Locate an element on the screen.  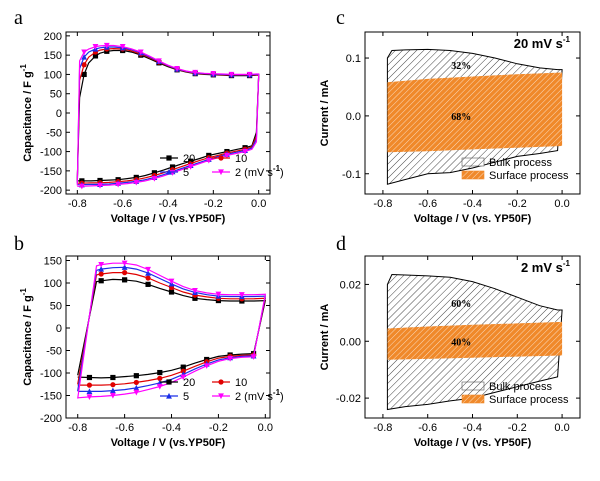
panel-label: a is located at coordinates (18, 18).